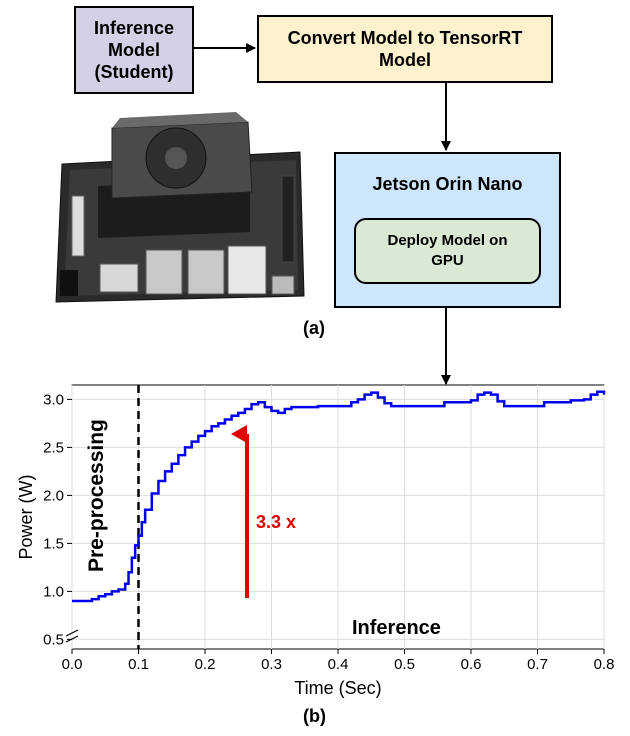 This screenshot has width=630, height=736. I want to click on jetson-board-image, so click(180, 207).